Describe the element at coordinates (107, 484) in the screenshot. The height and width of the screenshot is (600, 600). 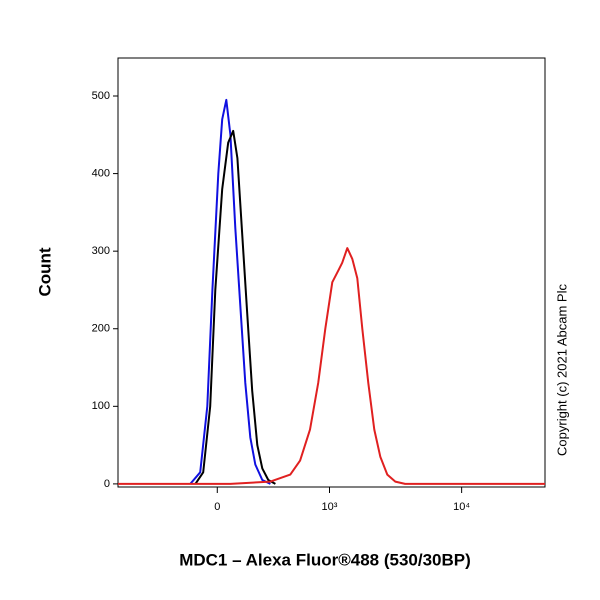
I see `y-tick-label: 0` at that location.